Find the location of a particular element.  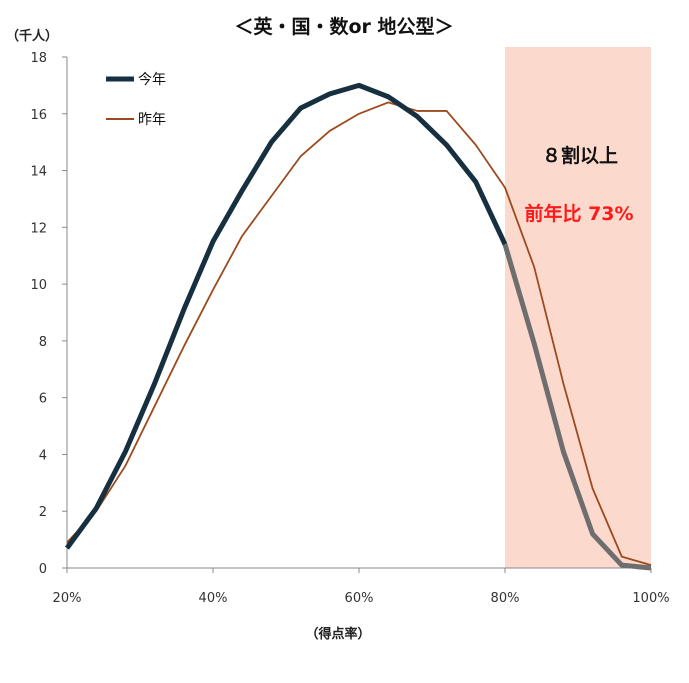

y-tick-label: 16 is located at coordinates (38, 115).